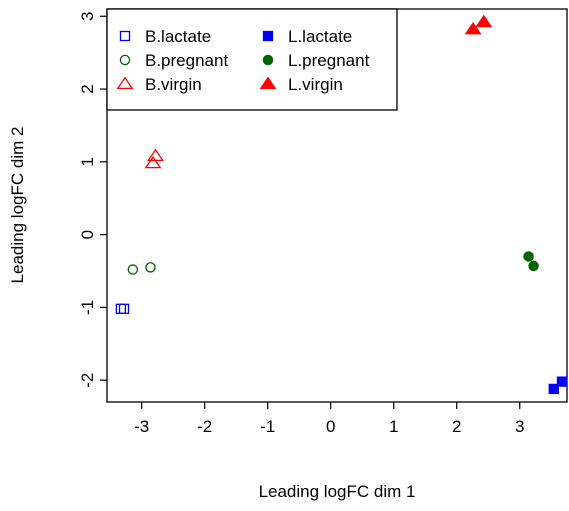 The height and width of the screenshot is (511, 569). I want to click on y-tick-label: -1, so click(87, 307).